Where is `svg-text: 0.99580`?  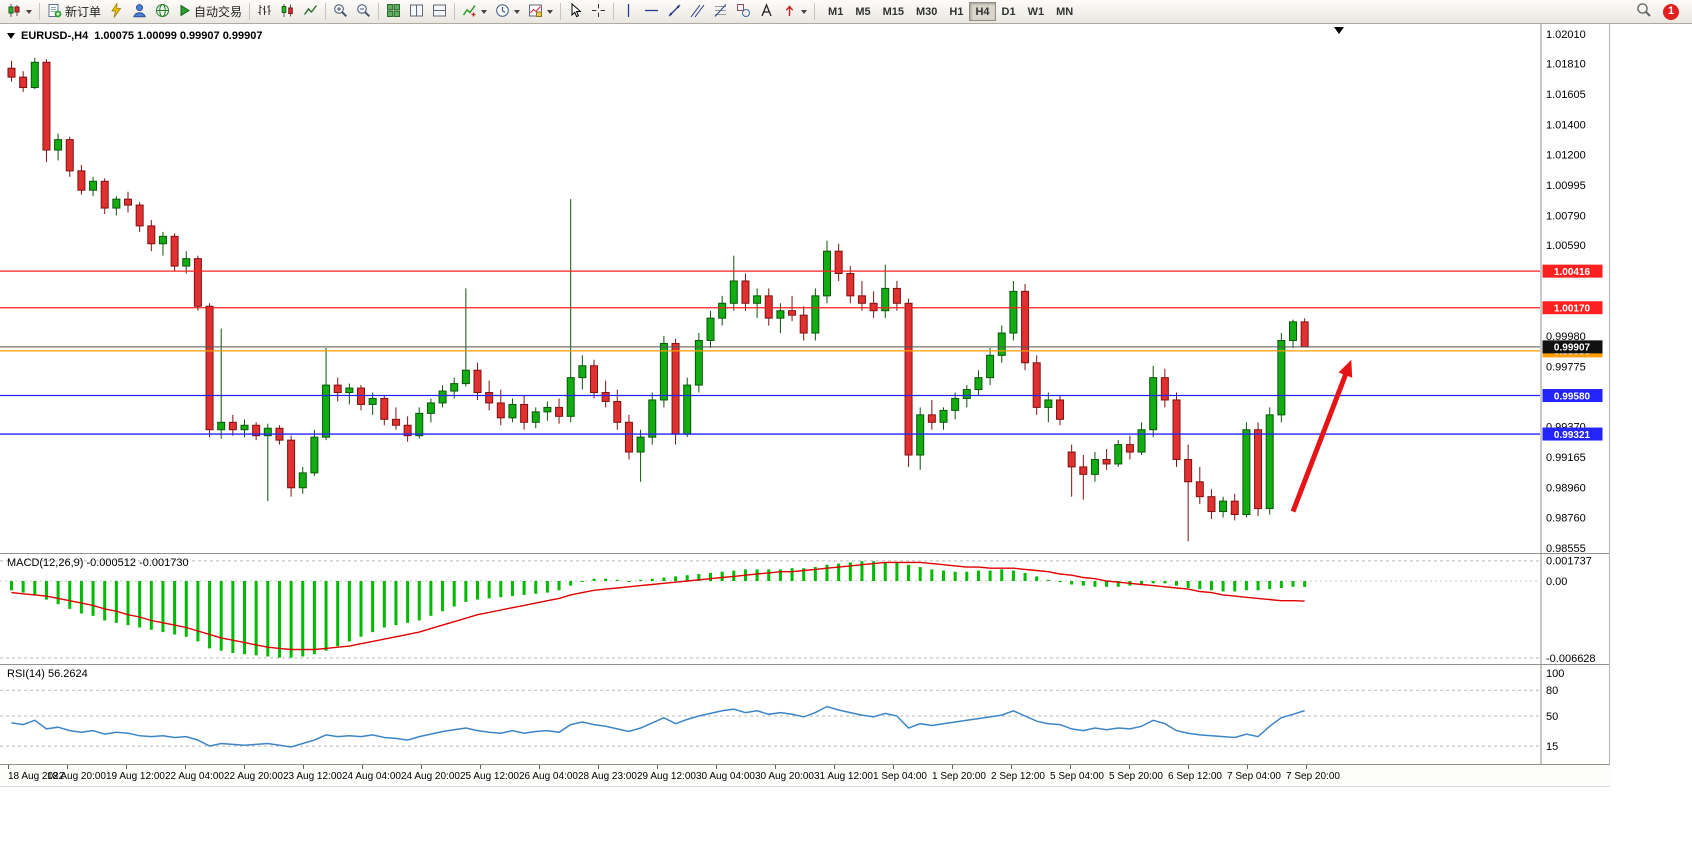 svg-text: 0.99580 is located at coordinates (1572, 396).